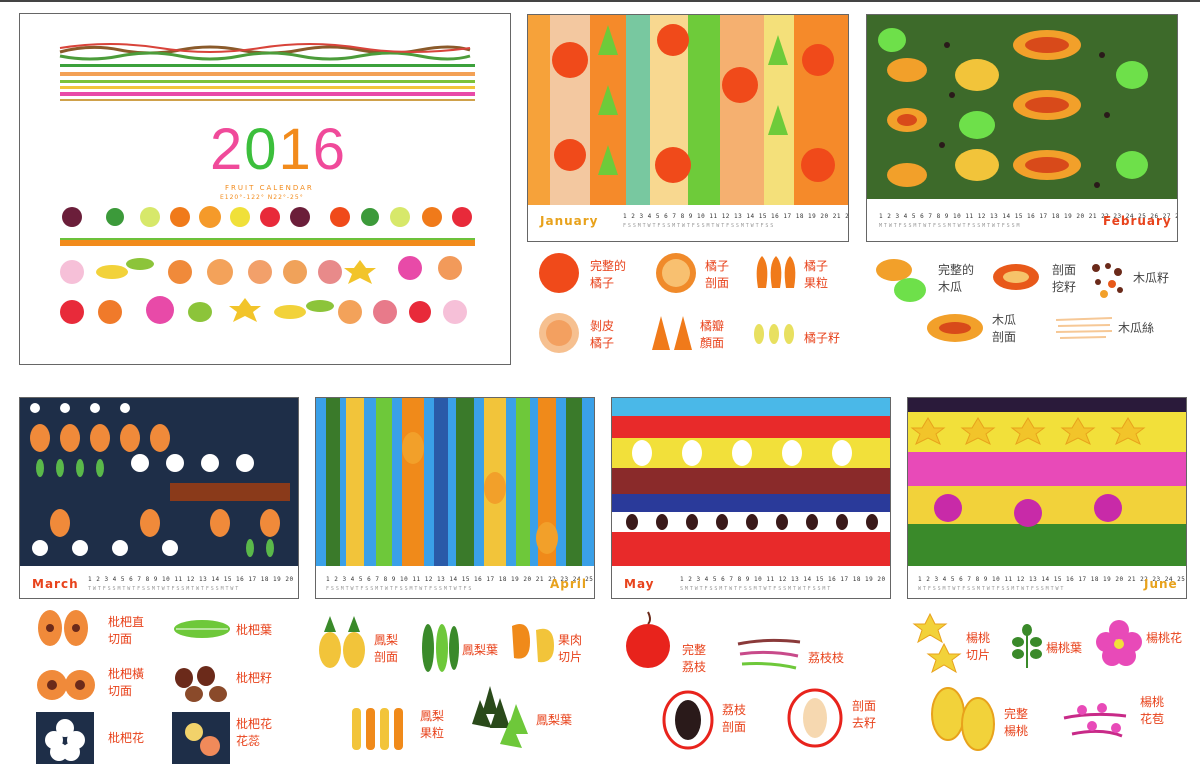 The height and width of the screenshot is (779, 1200). I want to click on orange-pulp-icon, so click(776, 272).